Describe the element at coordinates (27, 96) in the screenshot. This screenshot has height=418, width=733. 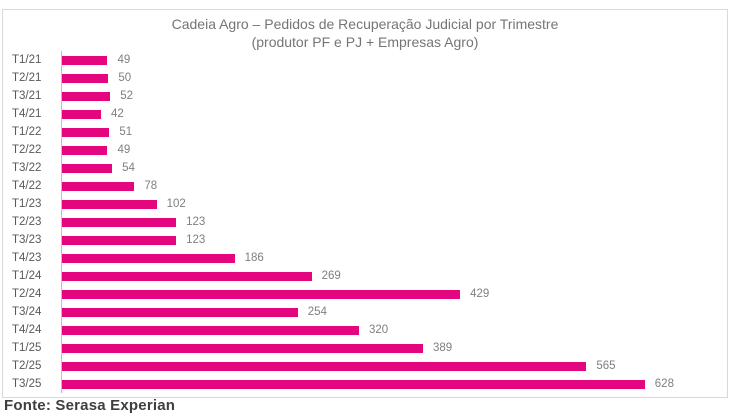
I see `category-label: T3/21` at that location.